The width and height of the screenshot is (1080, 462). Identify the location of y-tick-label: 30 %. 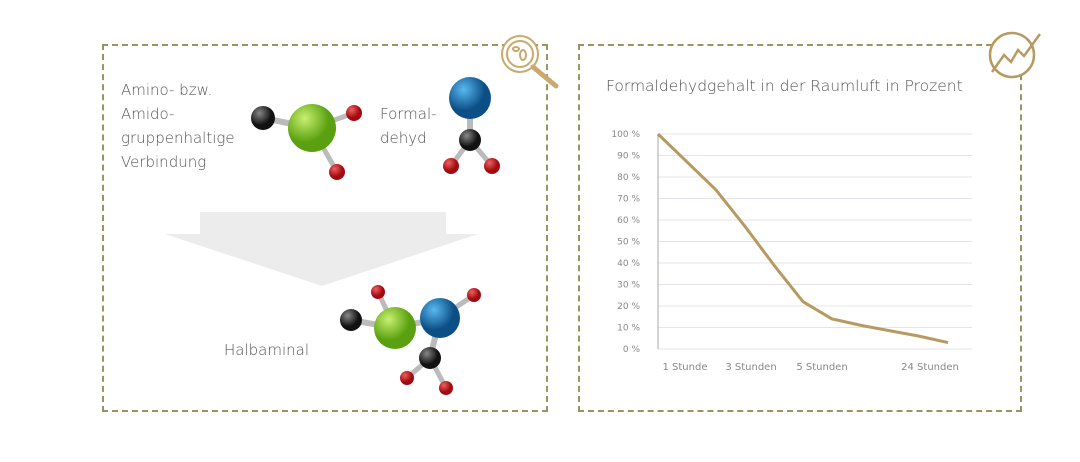
(628, 286).